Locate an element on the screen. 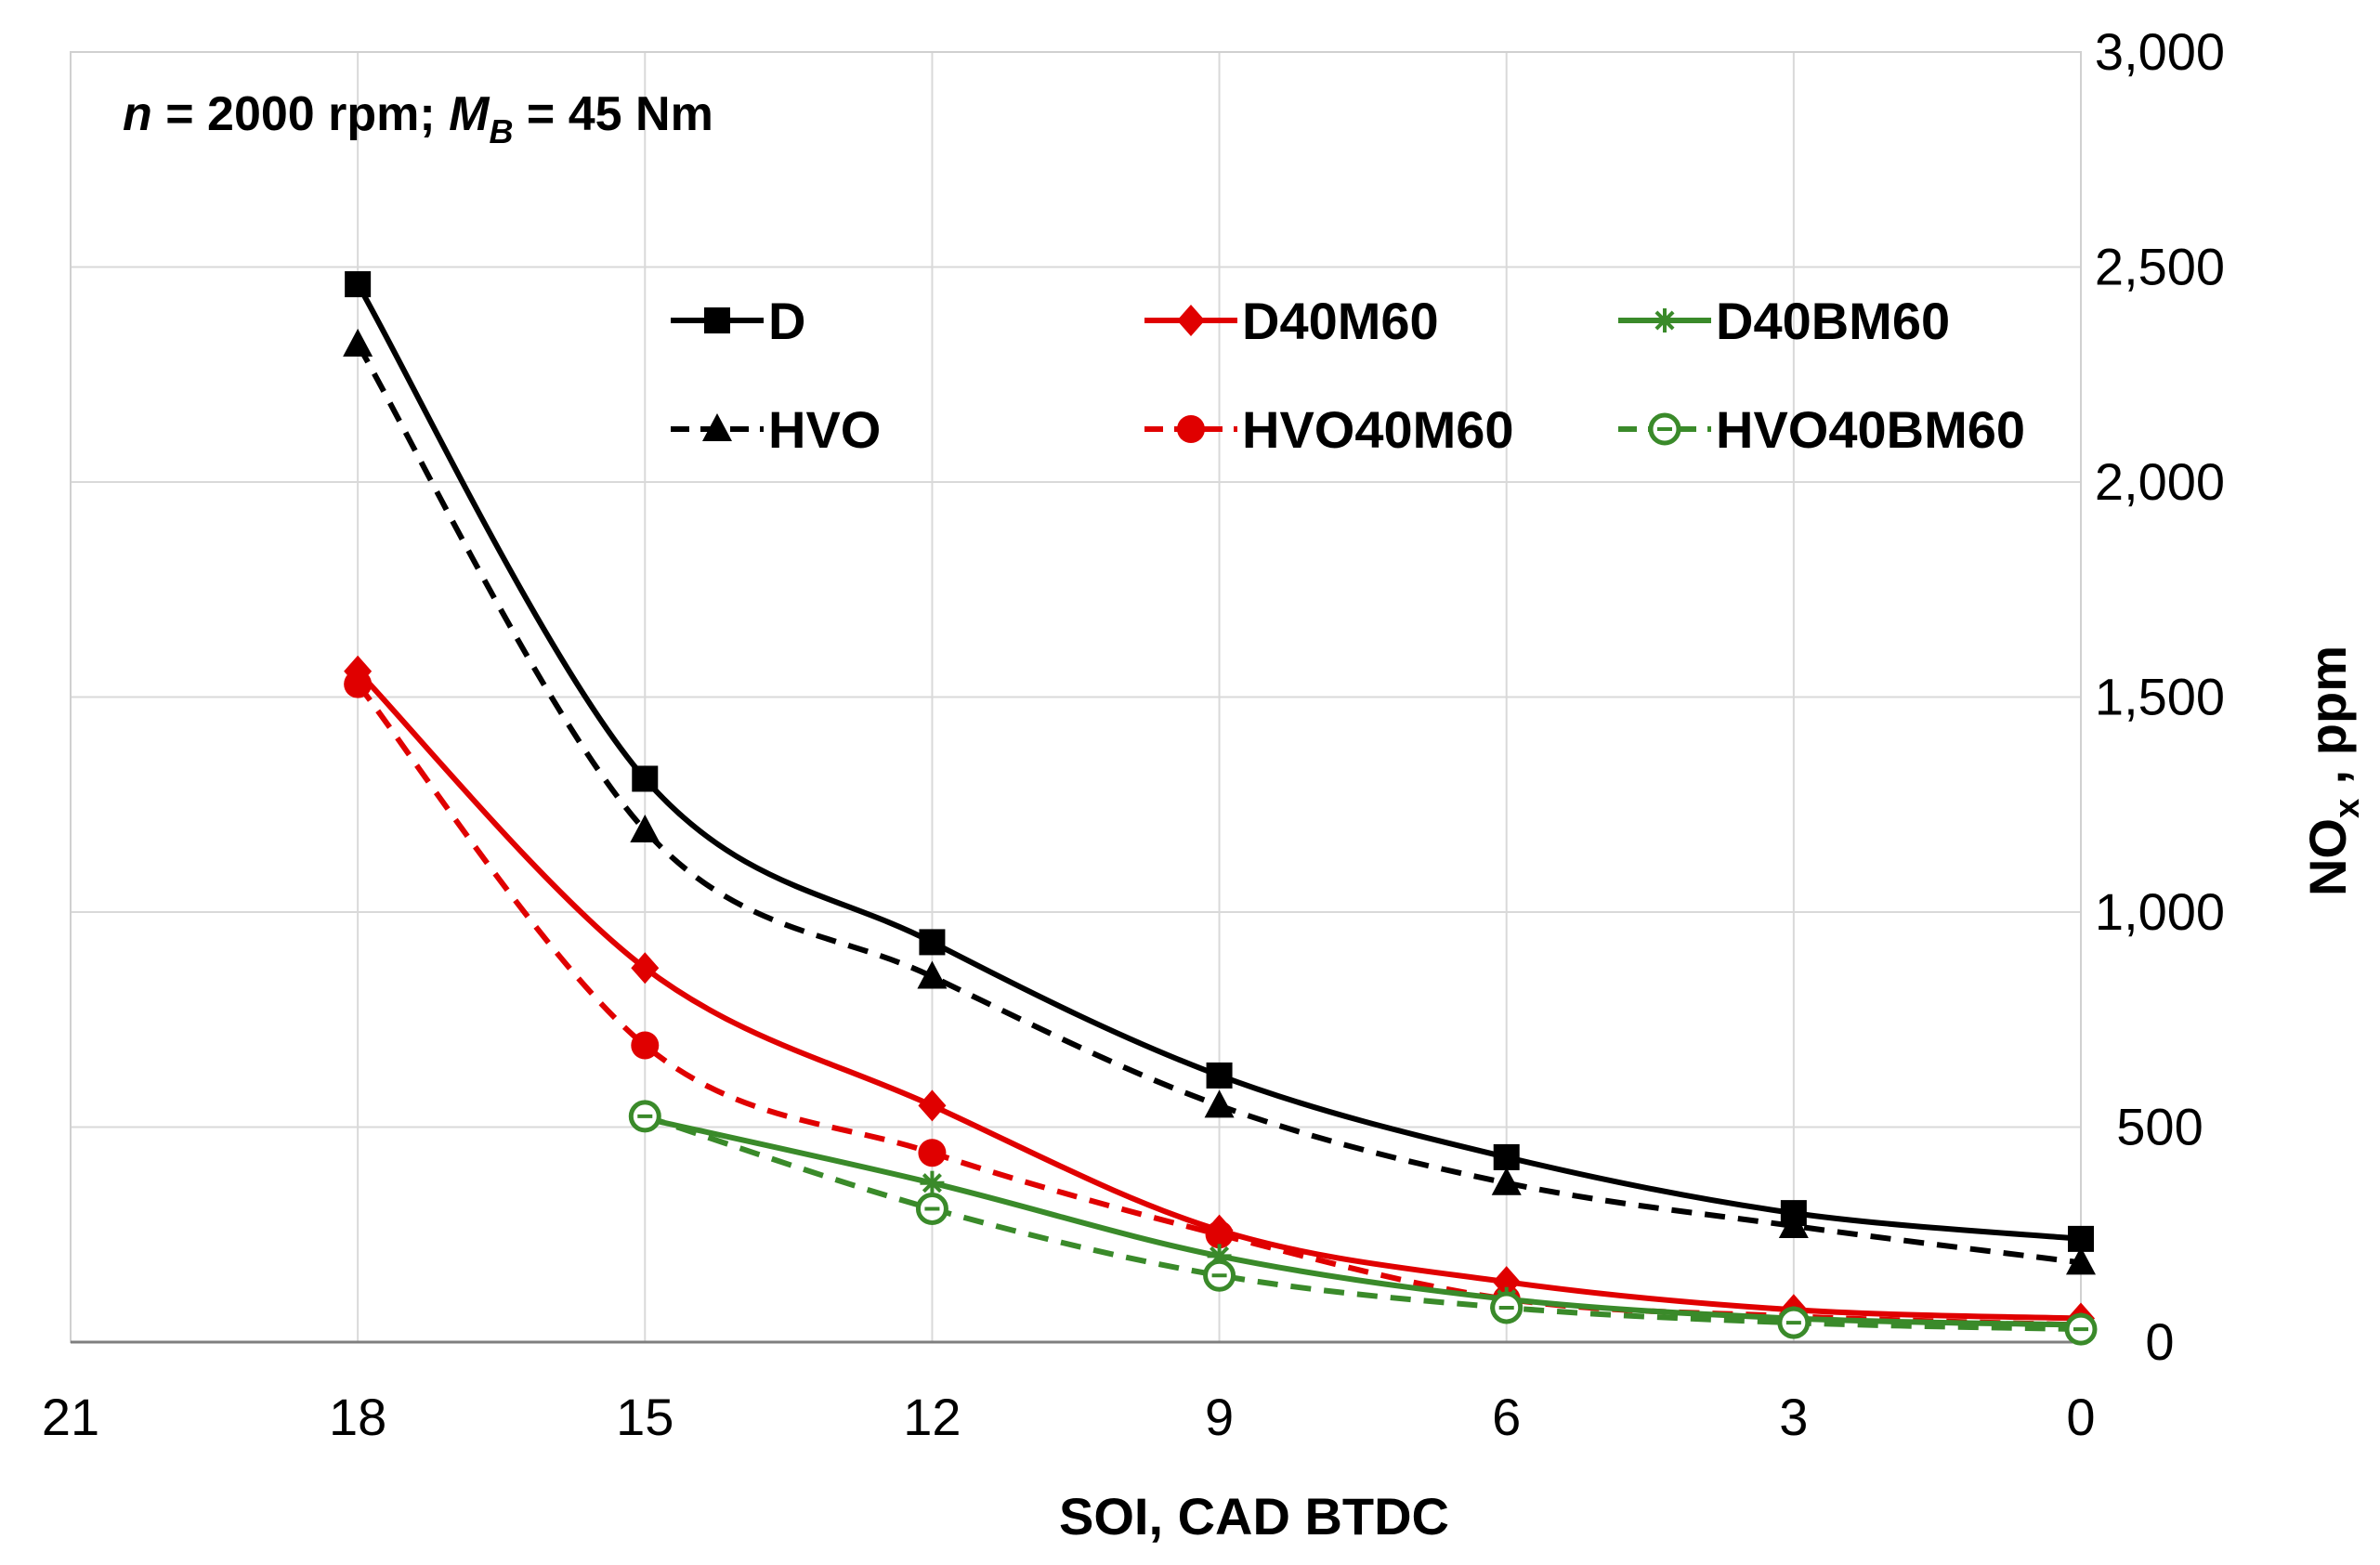  x-tick-label: 3 is located at coordinates (1793, 1417).